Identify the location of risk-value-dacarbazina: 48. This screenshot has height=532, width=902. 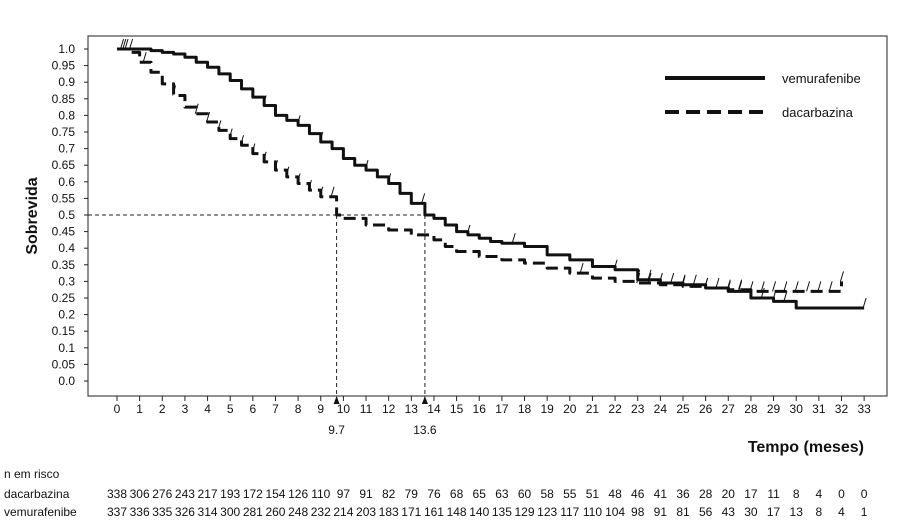
(615, 494).